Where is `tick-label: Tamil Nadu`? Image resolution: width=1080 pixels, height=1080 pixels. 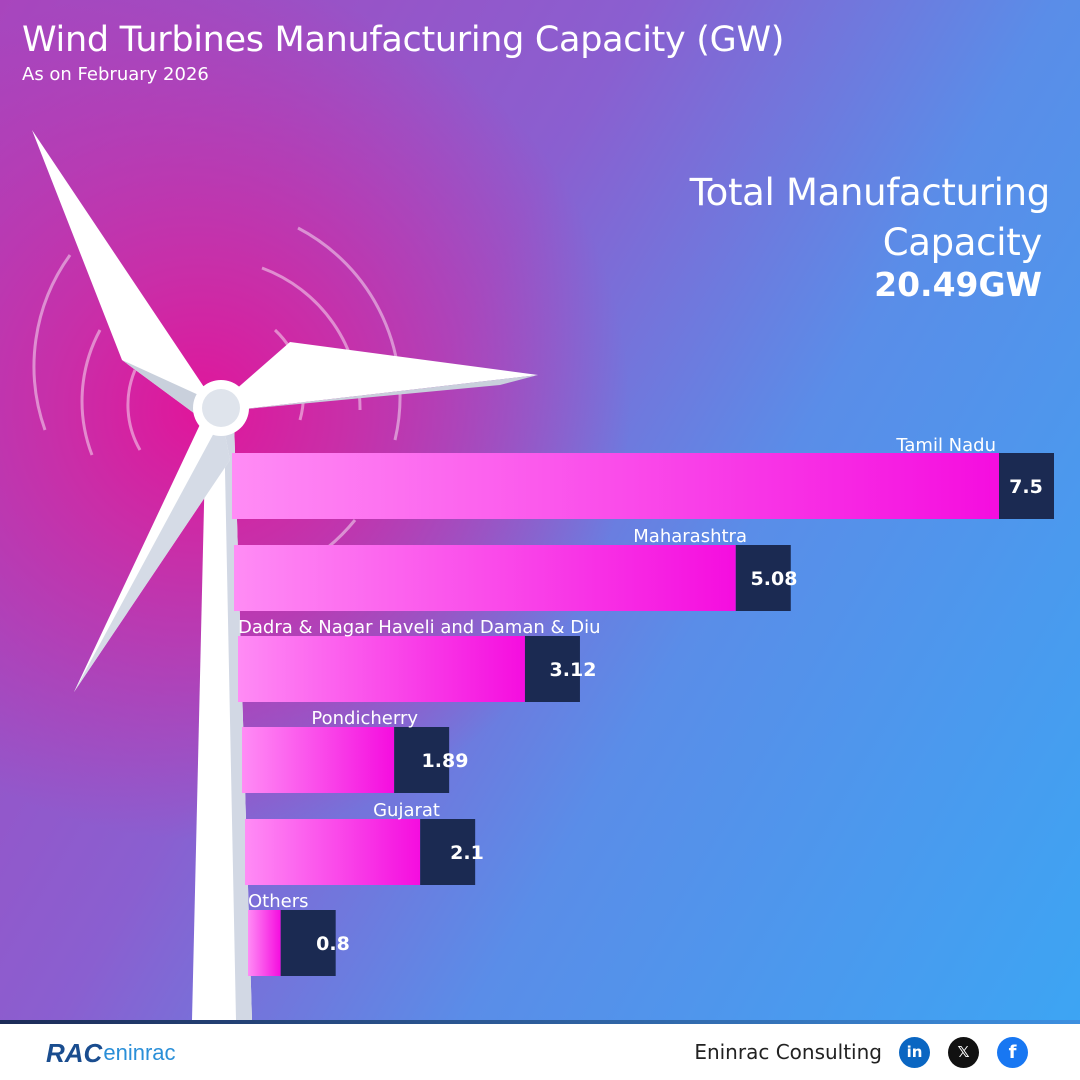 tick-label: Tamil Nadu is located at coordinates (945, 445).